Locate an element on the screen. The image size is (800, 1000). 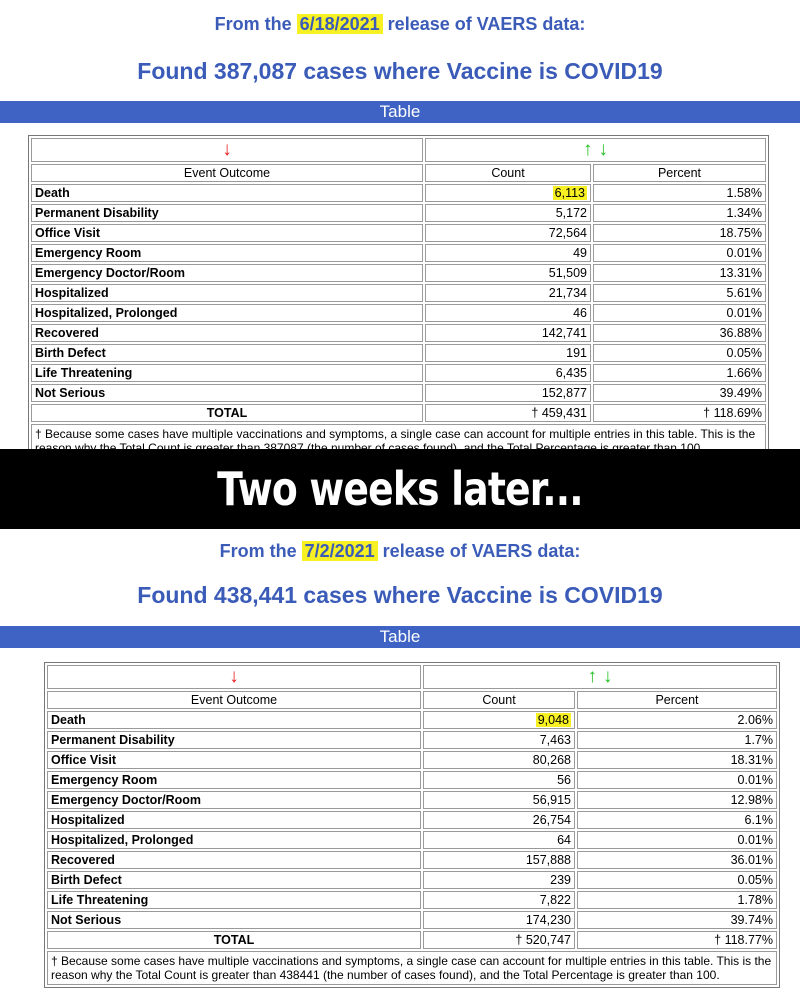
row-label: Death is located at coordinates (227, 193).